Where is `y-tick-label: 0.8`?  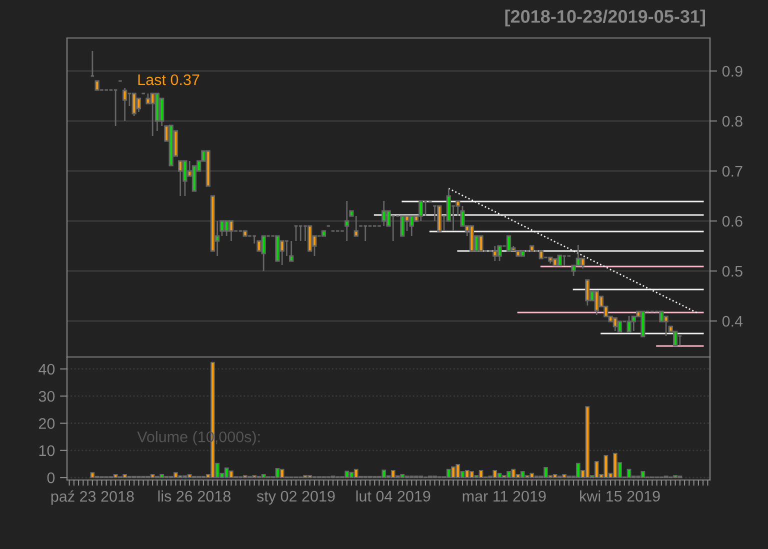
y-tick-label: 0.8 is located at coordinates (732, 121).